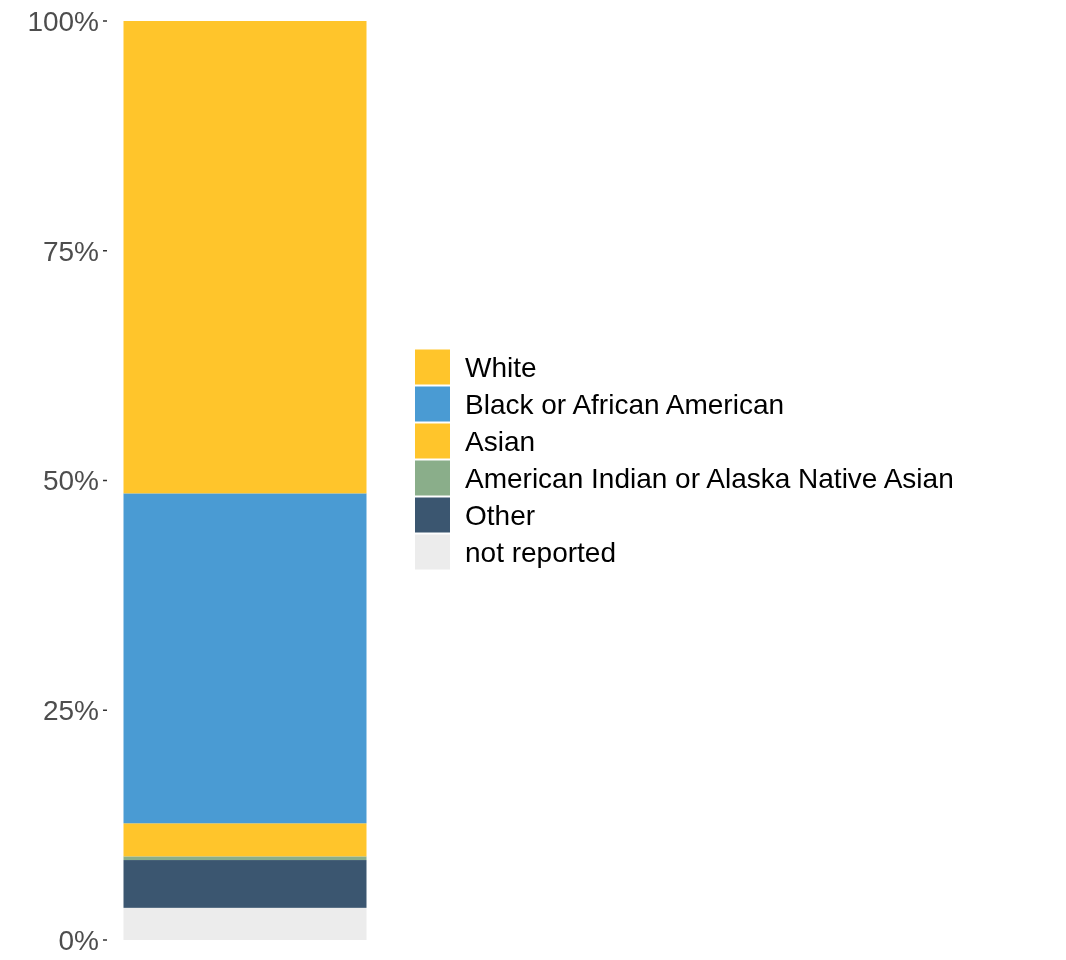 The width and height of the screenshot is (1066, 960). What do you see at coordinates (540, 552) in the screenshot?
I see `legend-label: not reported` at bounding box center [540, 552].